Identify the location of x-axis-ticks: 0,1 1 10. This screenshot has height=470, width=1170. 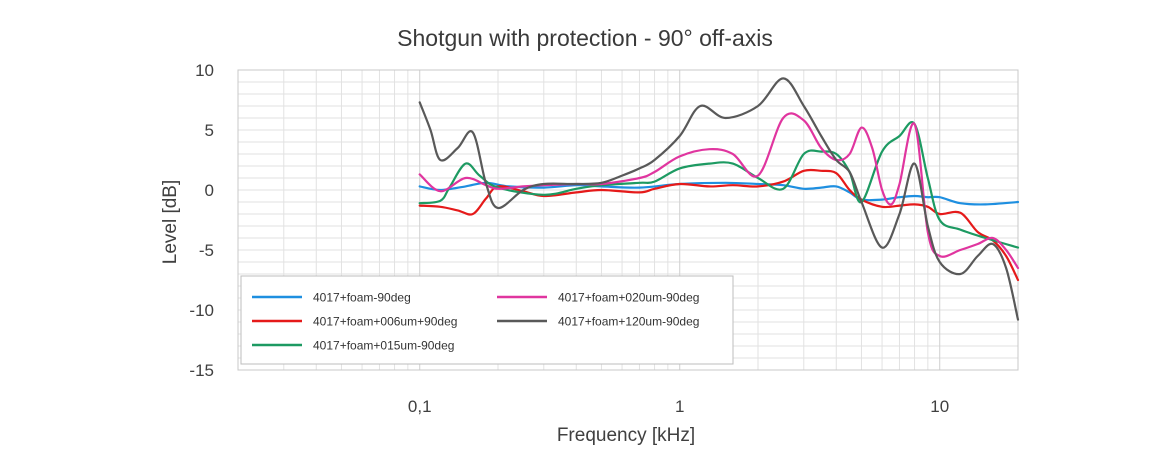
(678, 406).